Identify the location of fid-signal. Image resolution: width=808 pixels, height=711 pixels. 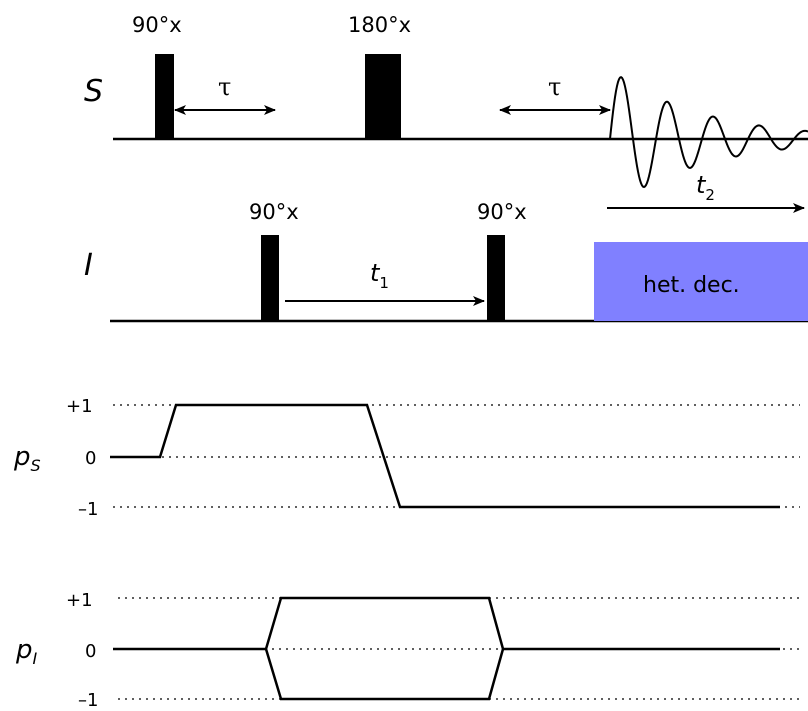
(708, 132).